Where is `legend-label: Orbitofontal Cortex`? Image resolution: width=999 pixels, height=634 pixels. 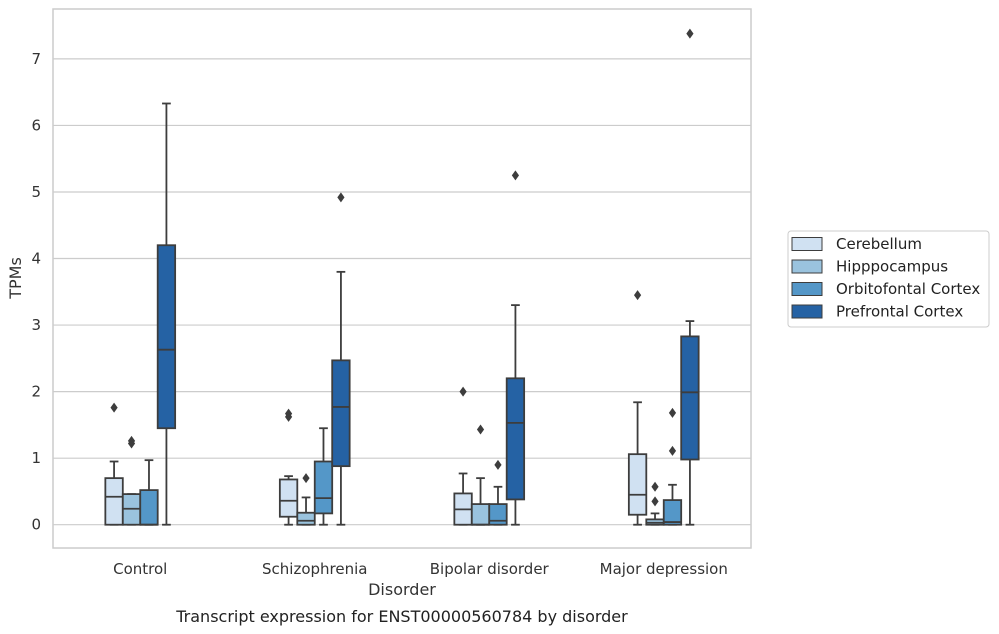
legend-label: Orbitofontal Cortex is located at coordinates (908, 289).